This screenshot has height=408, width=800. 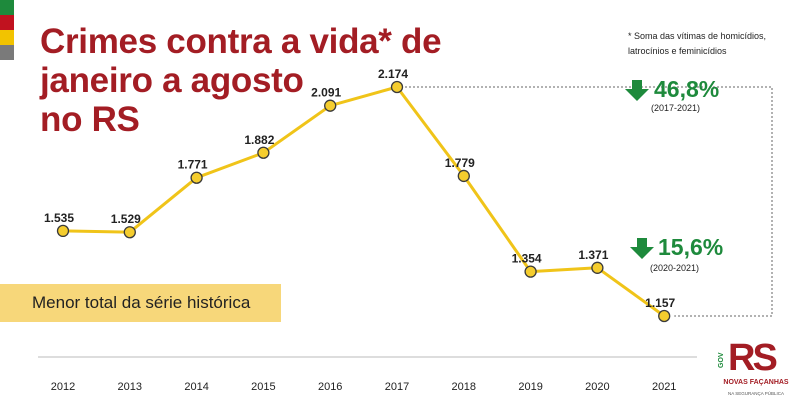 I want to click on data-label-2019: 1.354, so click(x=527, y=259).